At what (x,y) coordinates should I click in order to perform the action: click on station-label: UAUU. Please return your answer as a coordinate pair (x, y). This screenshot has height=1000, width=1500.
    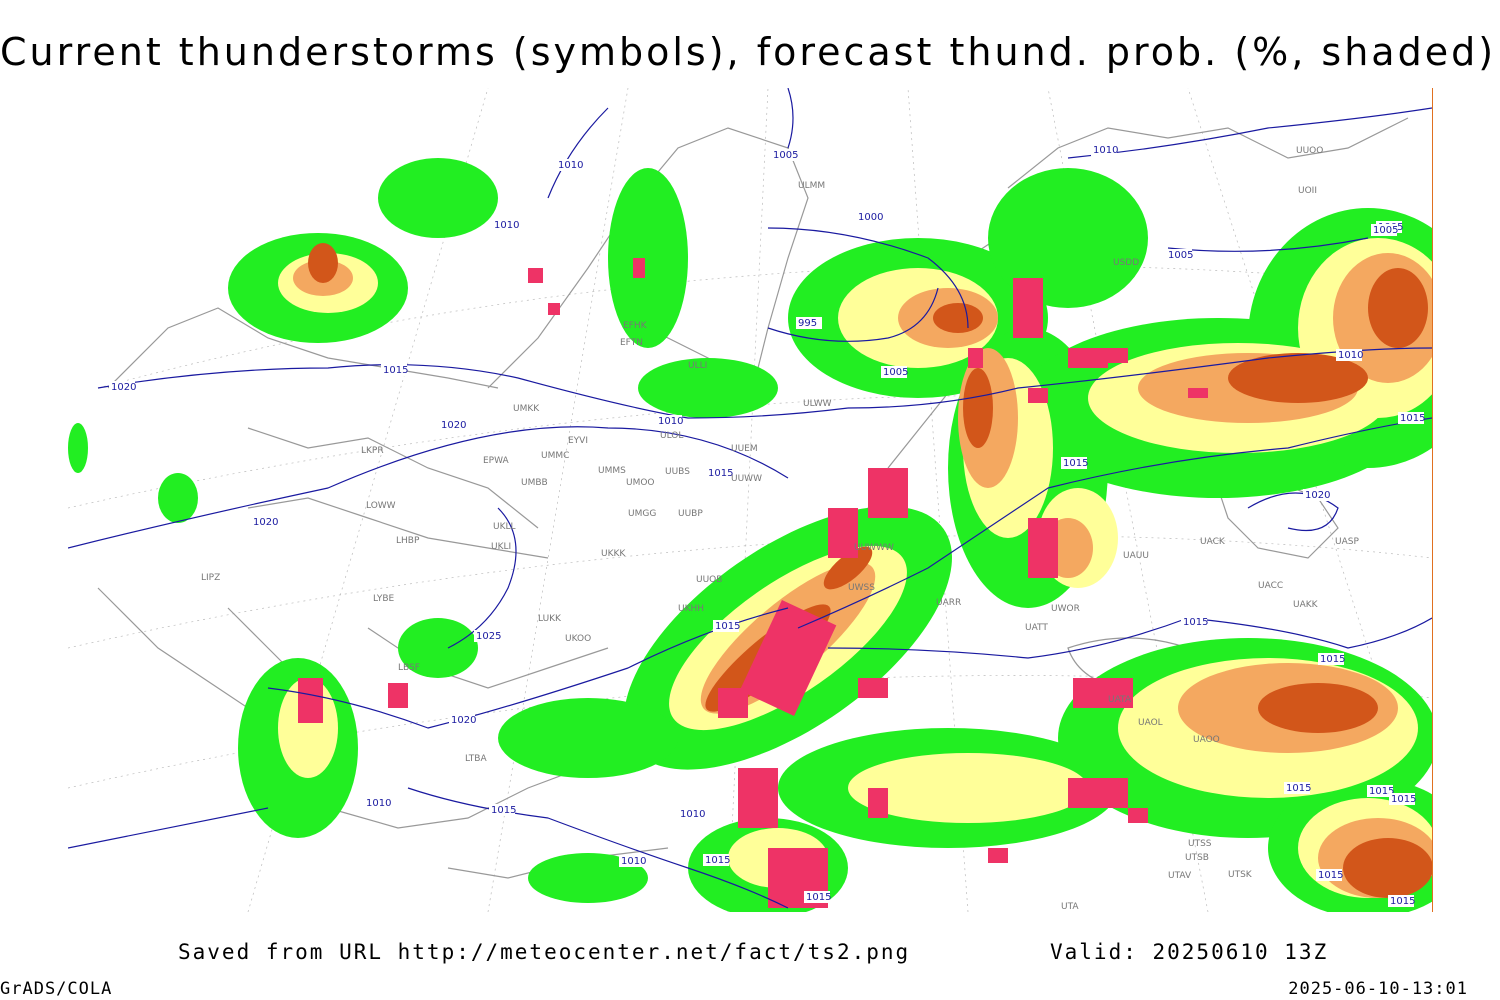
    Looking at the image, I should click on (1136, 556).